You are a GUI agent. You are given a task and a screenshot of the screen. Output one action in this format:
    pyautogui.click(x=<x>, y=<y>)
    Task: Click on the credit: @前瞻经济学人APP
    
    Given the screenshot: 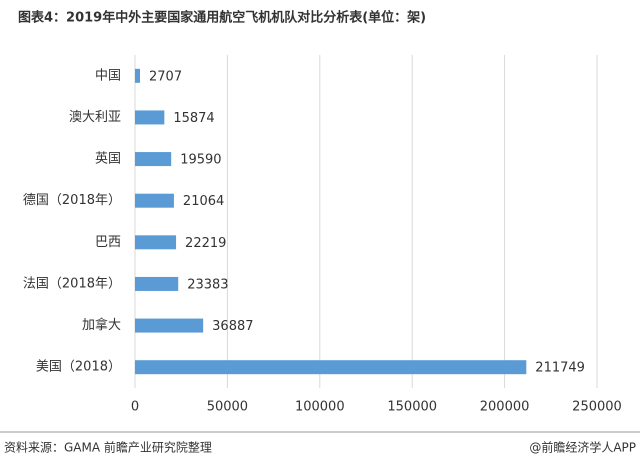 What is the action you would take?
    pyautogui.click(x=582, y=447)
    